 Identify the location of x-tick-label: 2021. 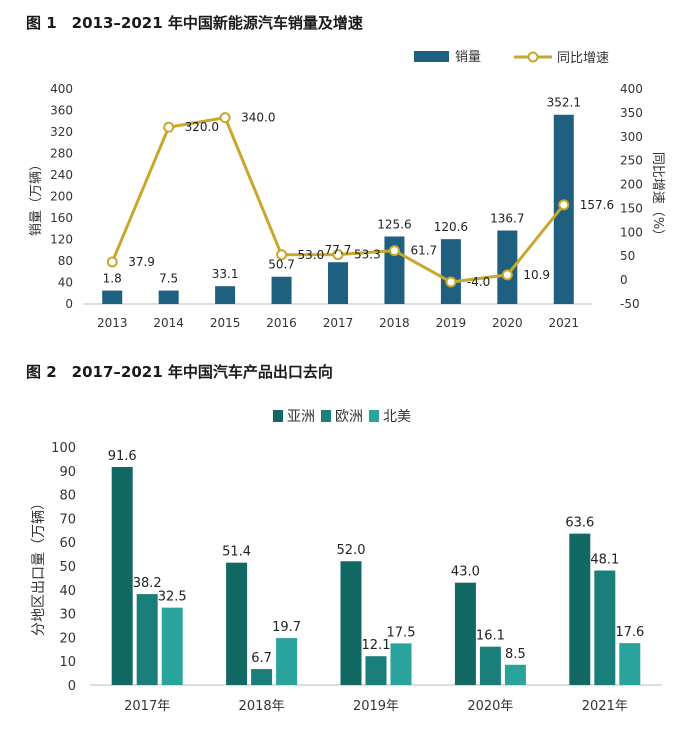
(564, 323).